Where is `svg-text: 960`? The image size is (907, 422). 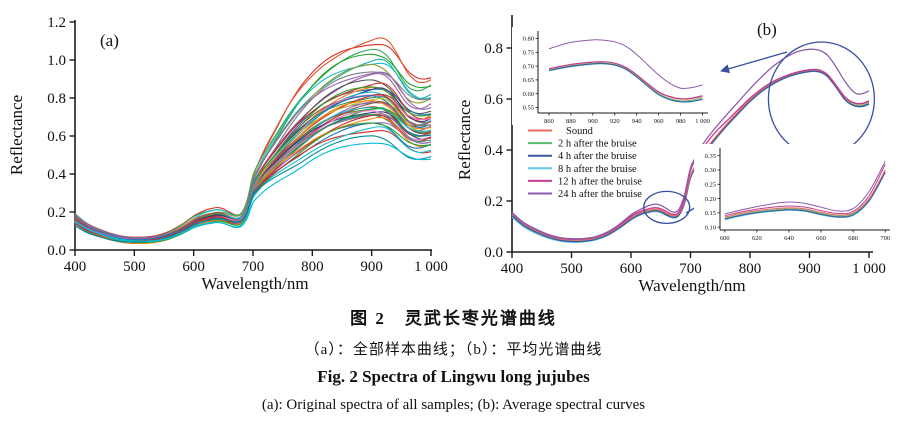
svg-text: 960 is located at coordinates (659, 121).